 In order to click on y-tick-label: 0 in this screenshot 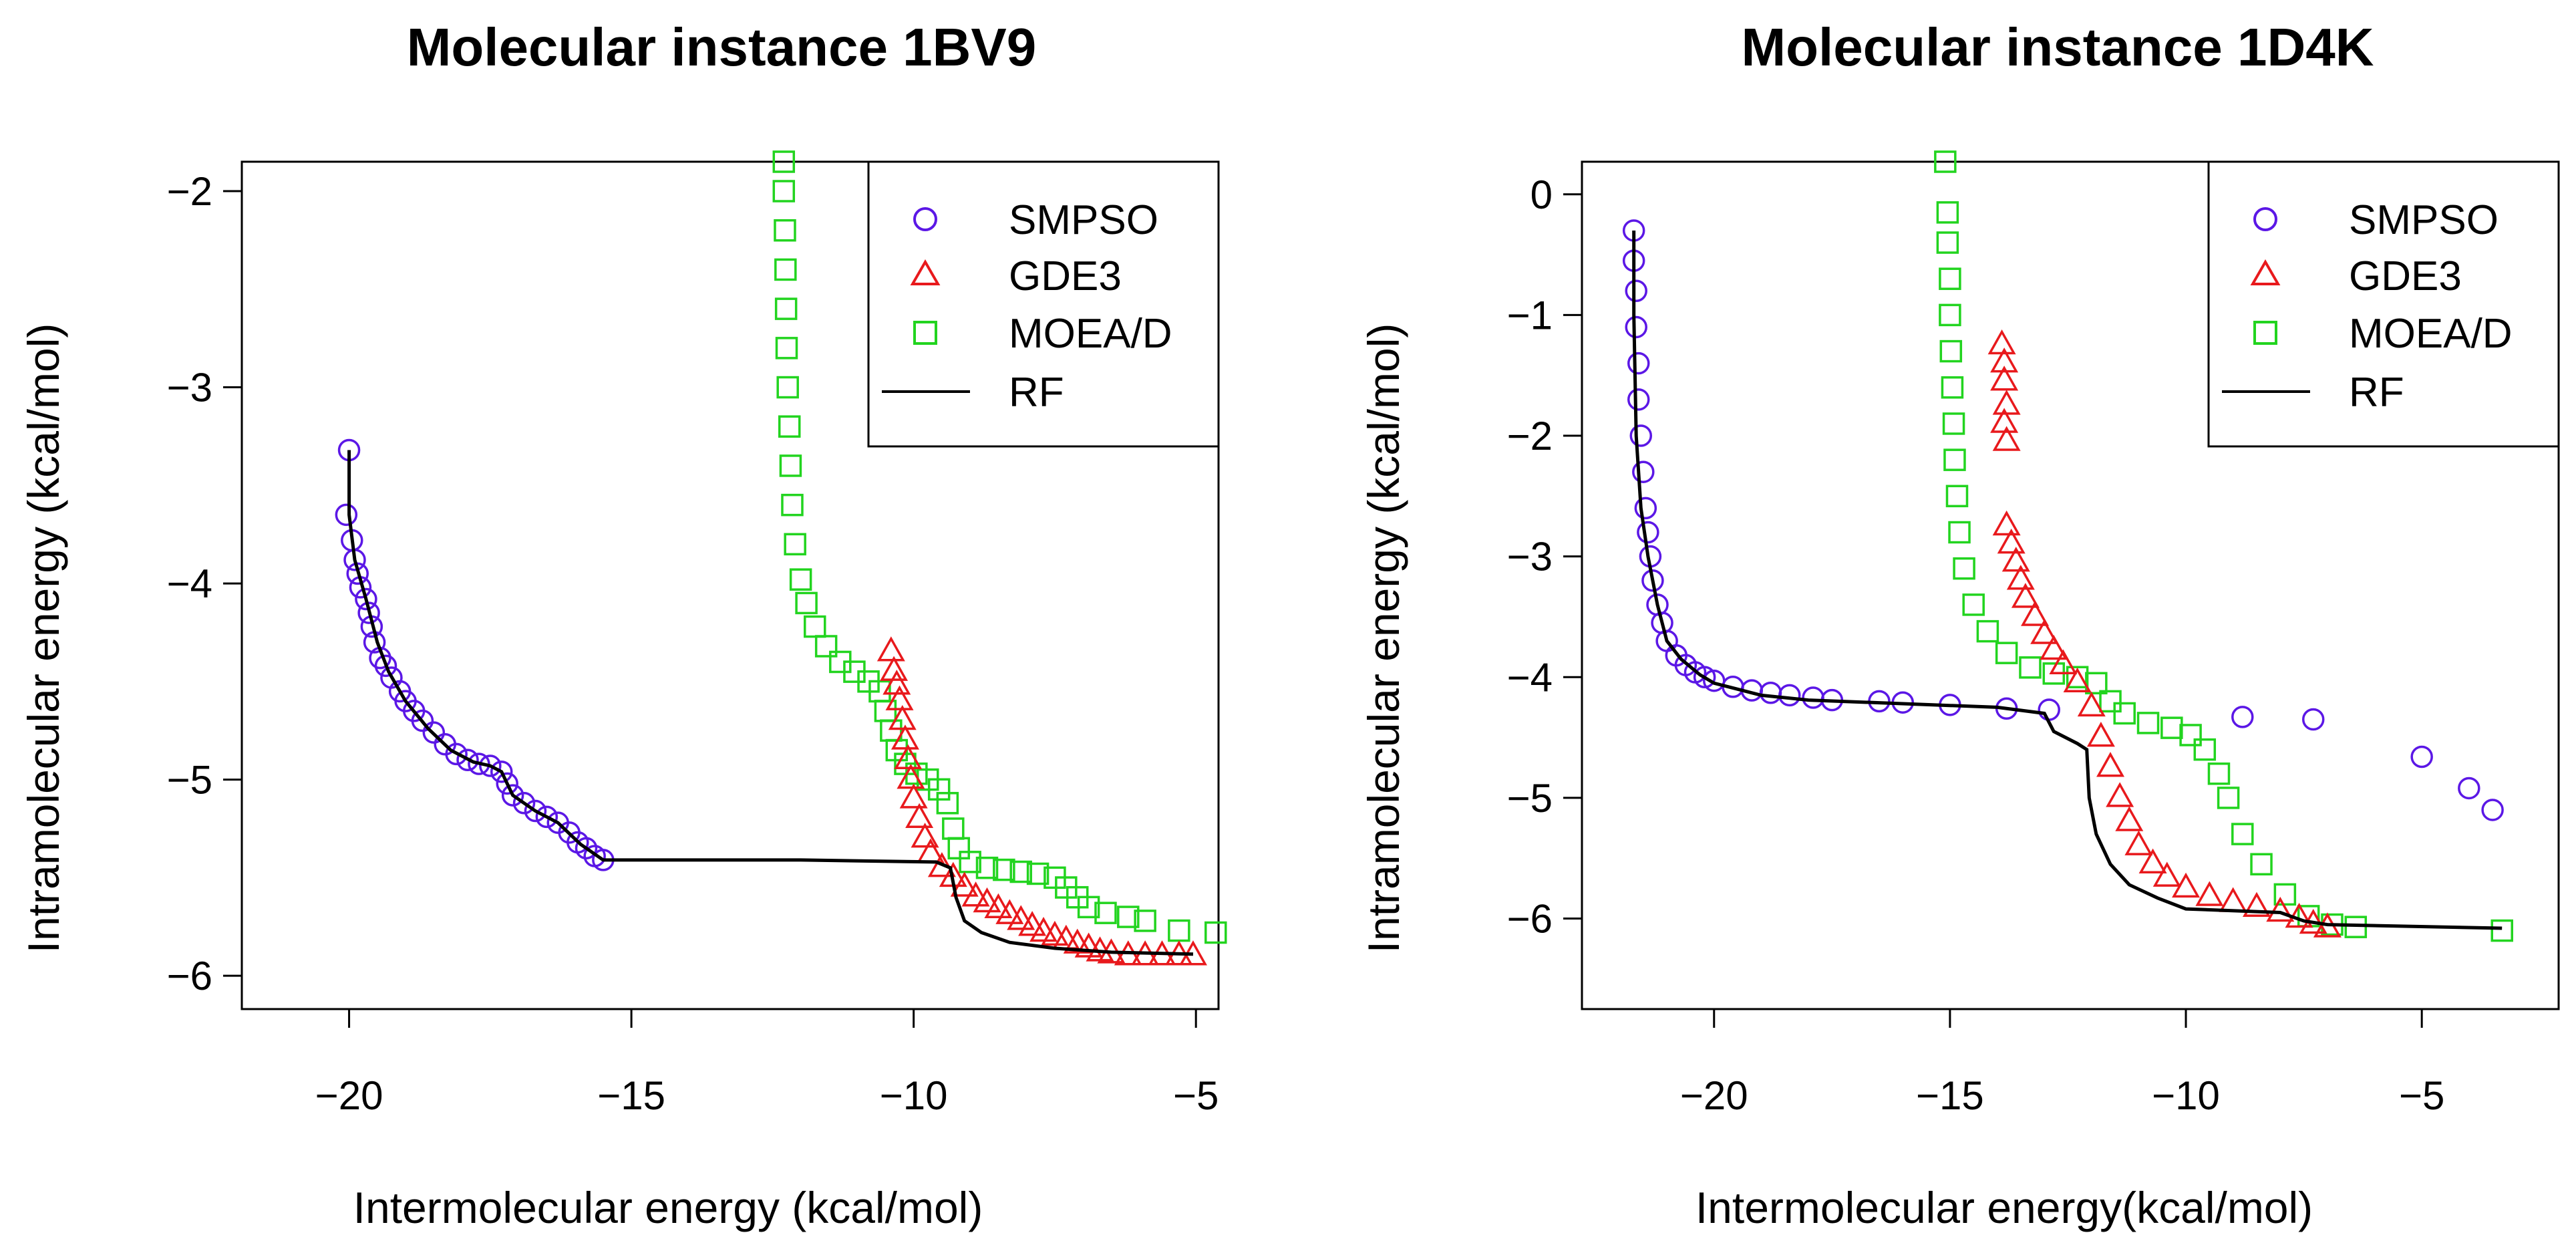, I will do `click(1542, 195)`.